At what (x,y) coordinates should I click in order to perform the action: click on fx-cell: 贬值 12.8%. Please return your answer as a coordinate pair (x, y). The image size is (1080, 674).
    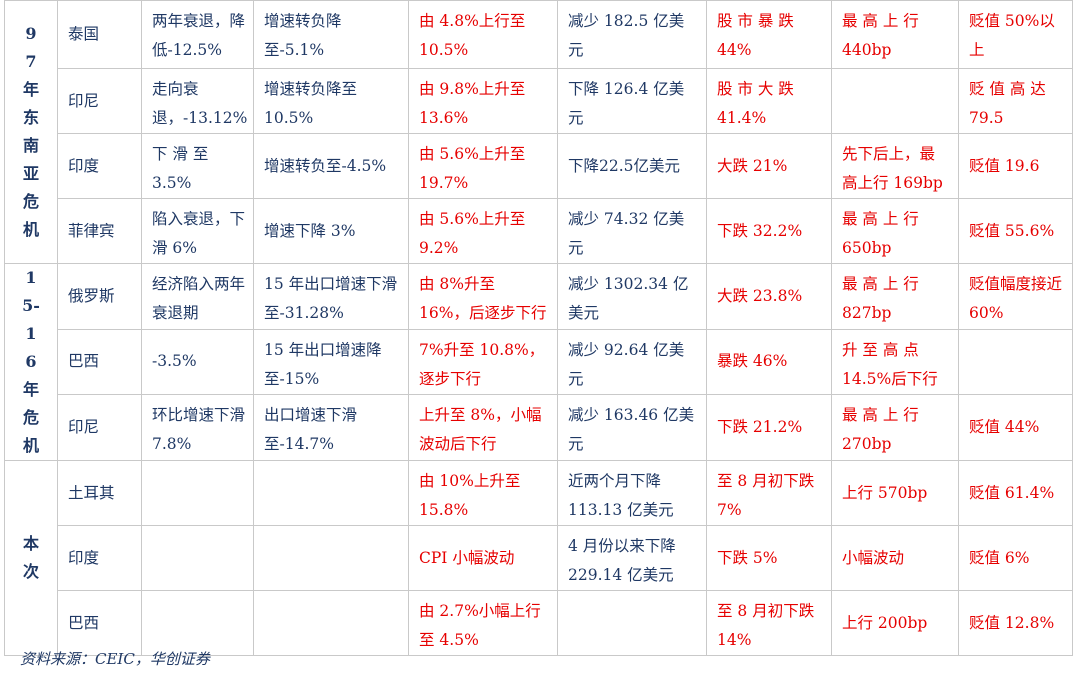
    Looking at the image, I should click on (1015, 623).